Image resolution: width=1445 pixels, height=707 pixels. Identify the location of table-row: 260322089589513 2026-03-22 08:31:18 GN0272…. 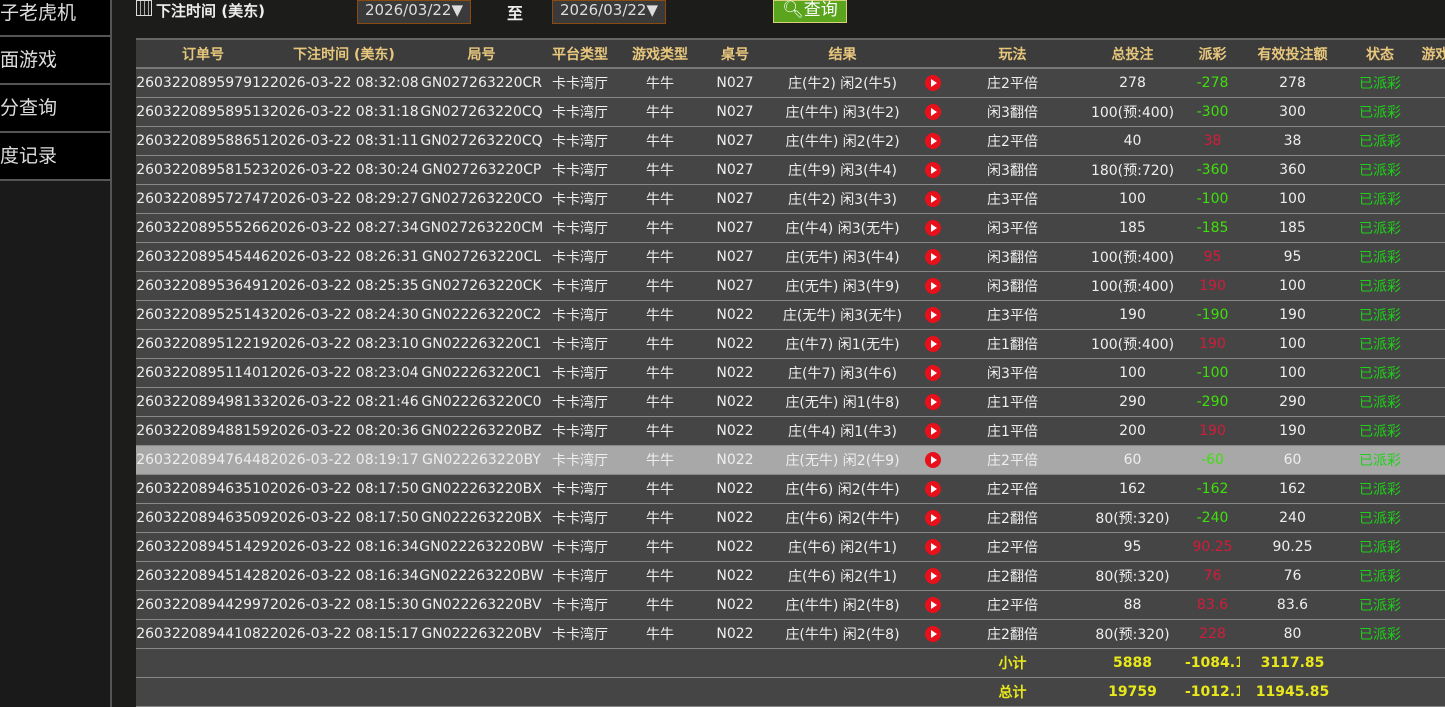
(790, 112).